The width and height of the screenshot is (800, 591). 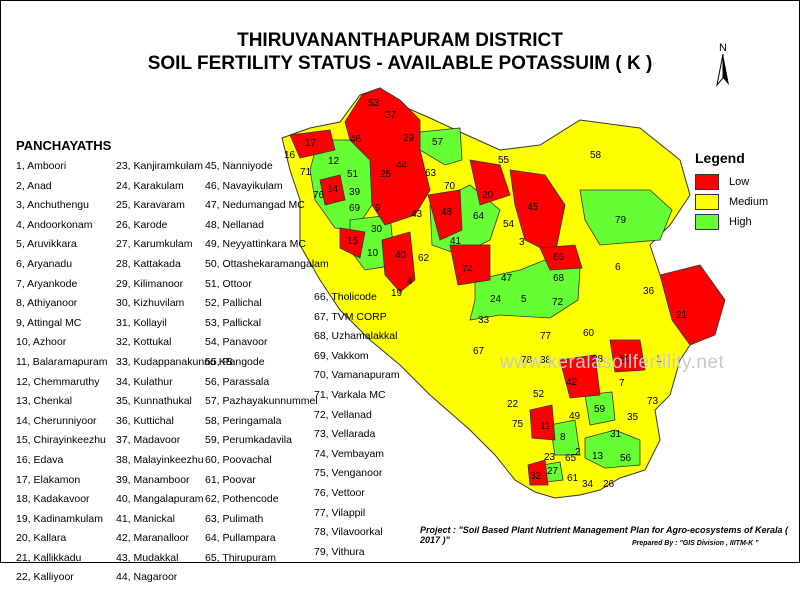 I want to click on panchayath-item: 55, Pangode, so click(x=235, y=361).